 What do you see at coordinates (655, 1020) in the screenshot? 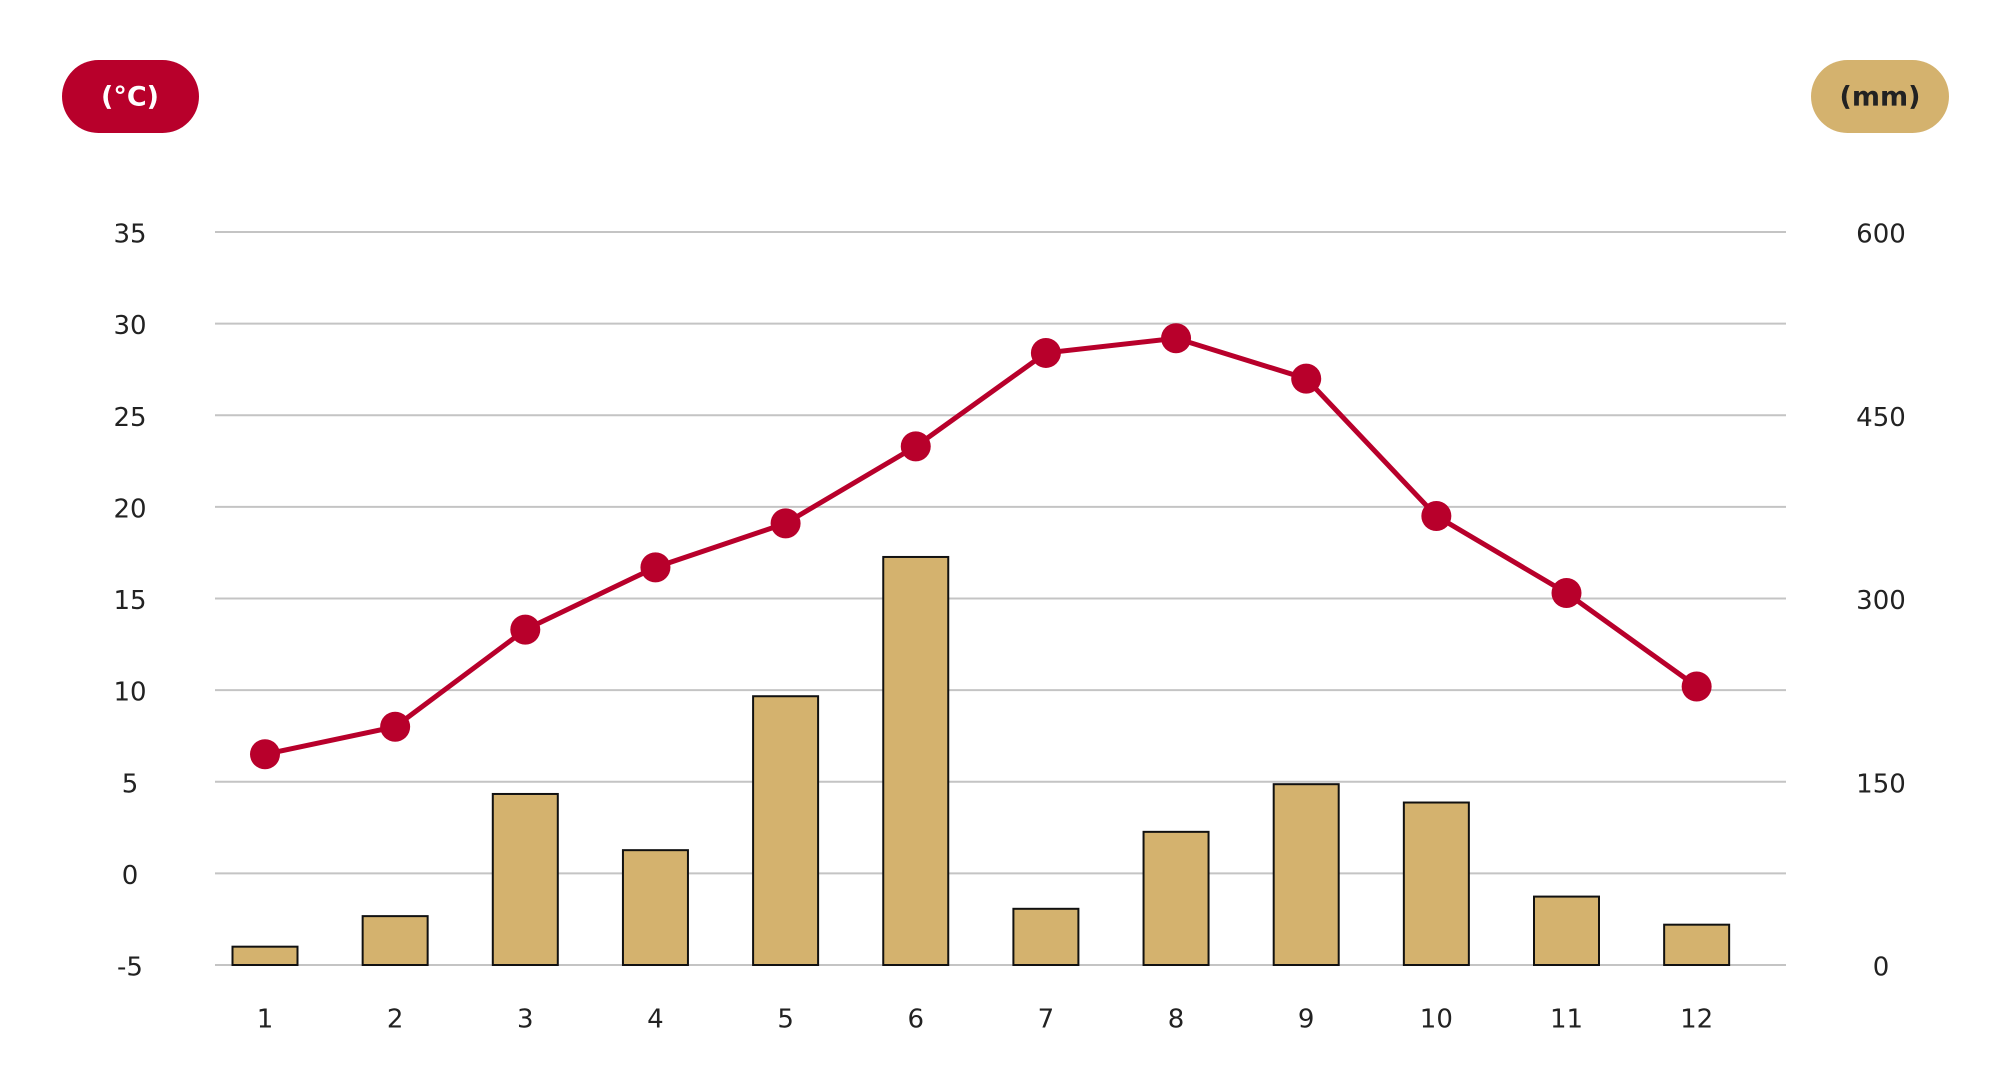
I see `x-tick-label: 4` at bounding box center [655, 1020].